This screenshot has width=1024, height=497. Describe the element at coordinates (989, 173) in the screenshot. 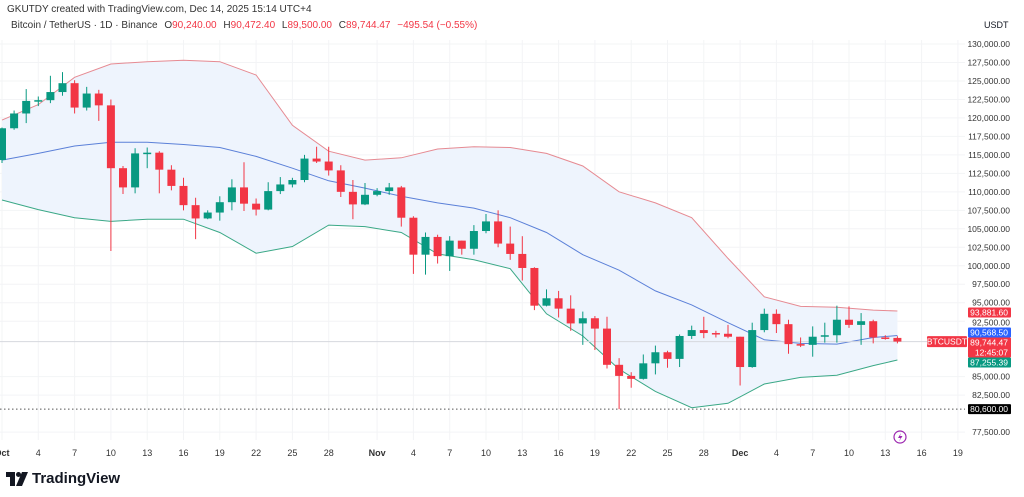

I see `y-tick-label: 112,500.00` at that location.